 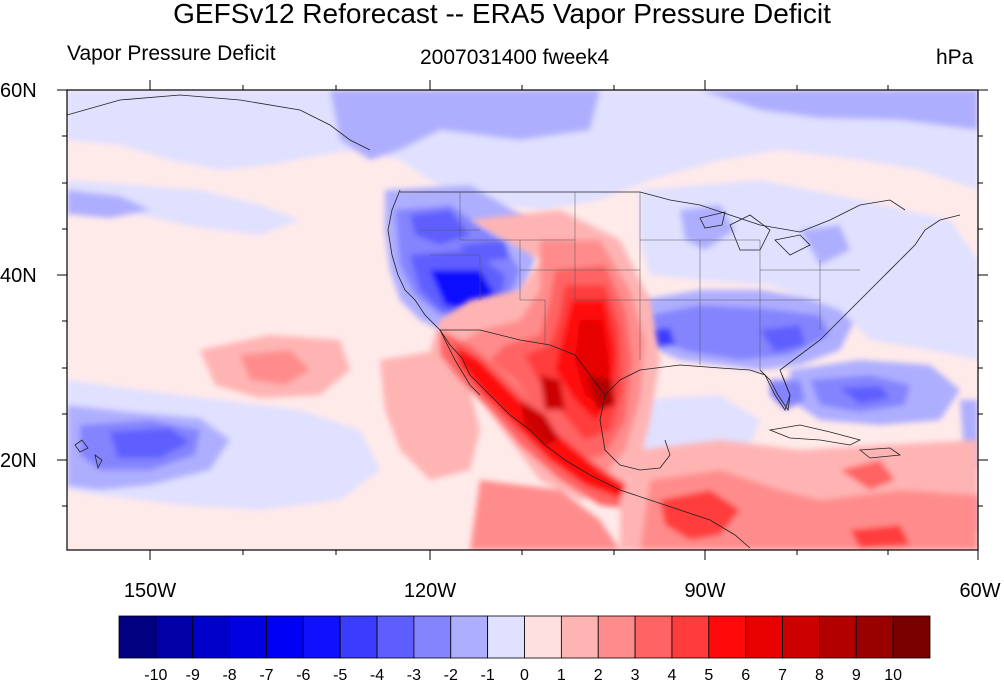 I want to click on colorbar, so click(x=524, y=637).